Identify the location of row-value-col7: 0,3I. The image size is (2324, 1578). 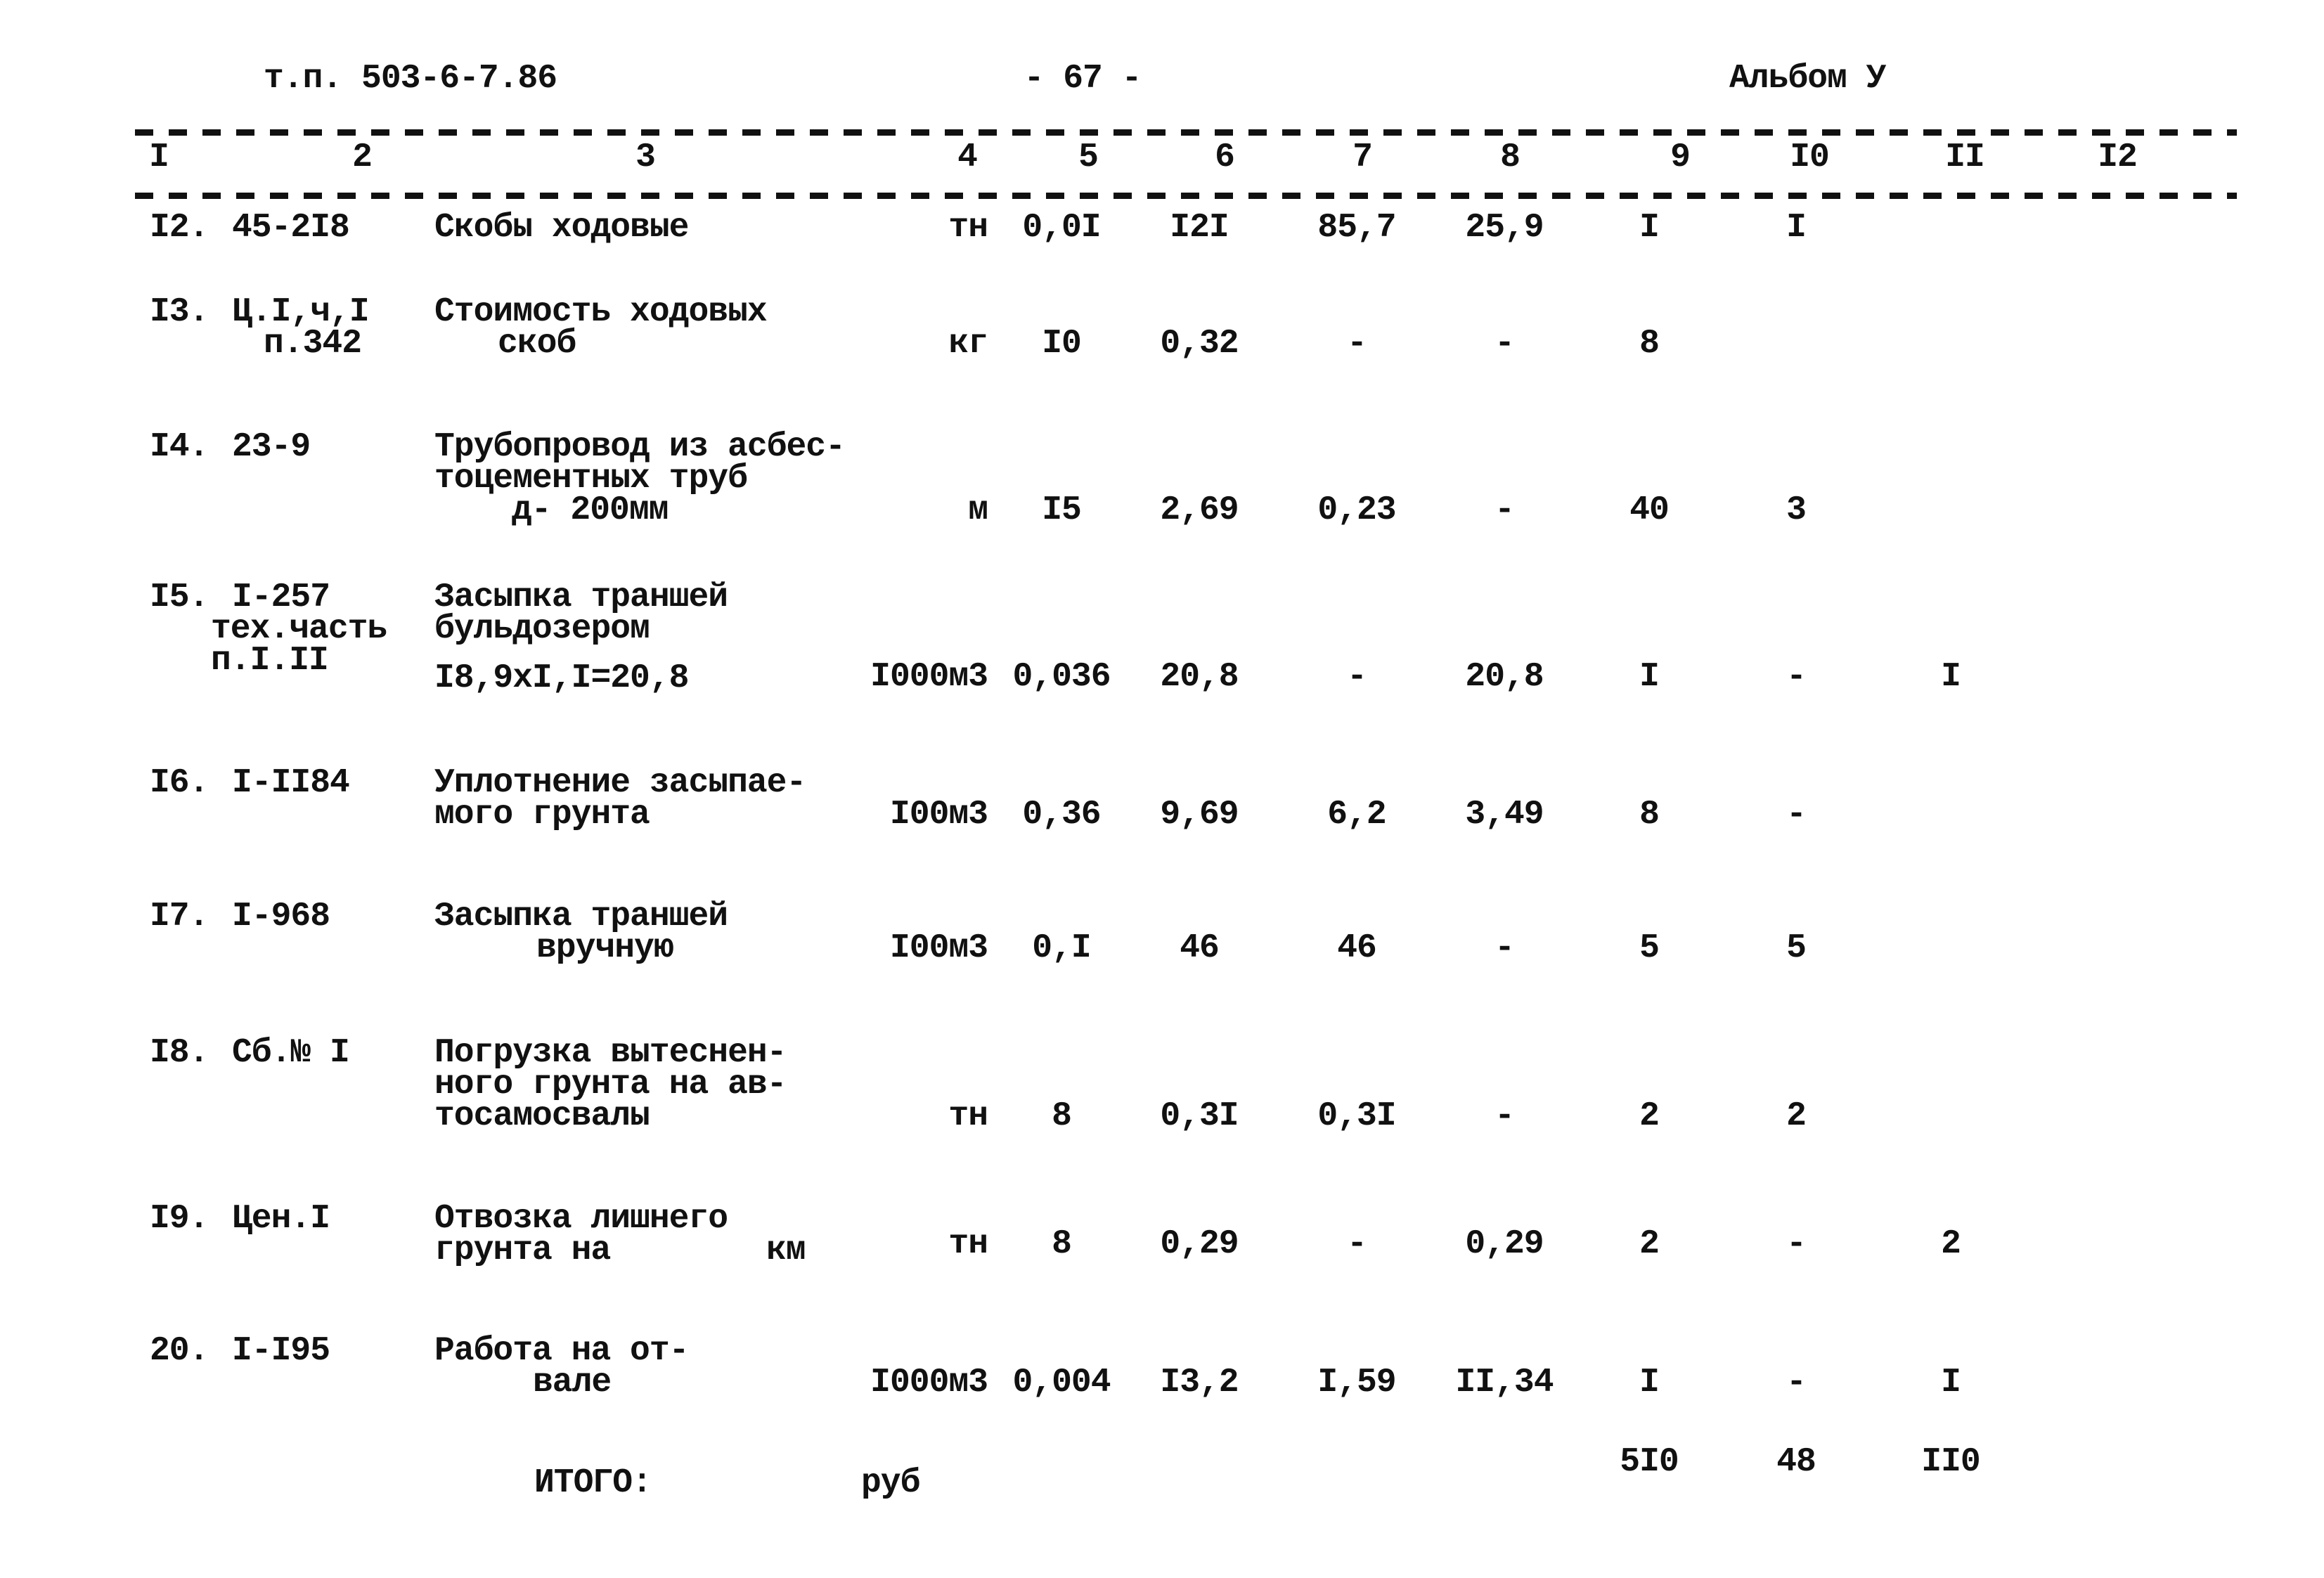
(1356, 1116).